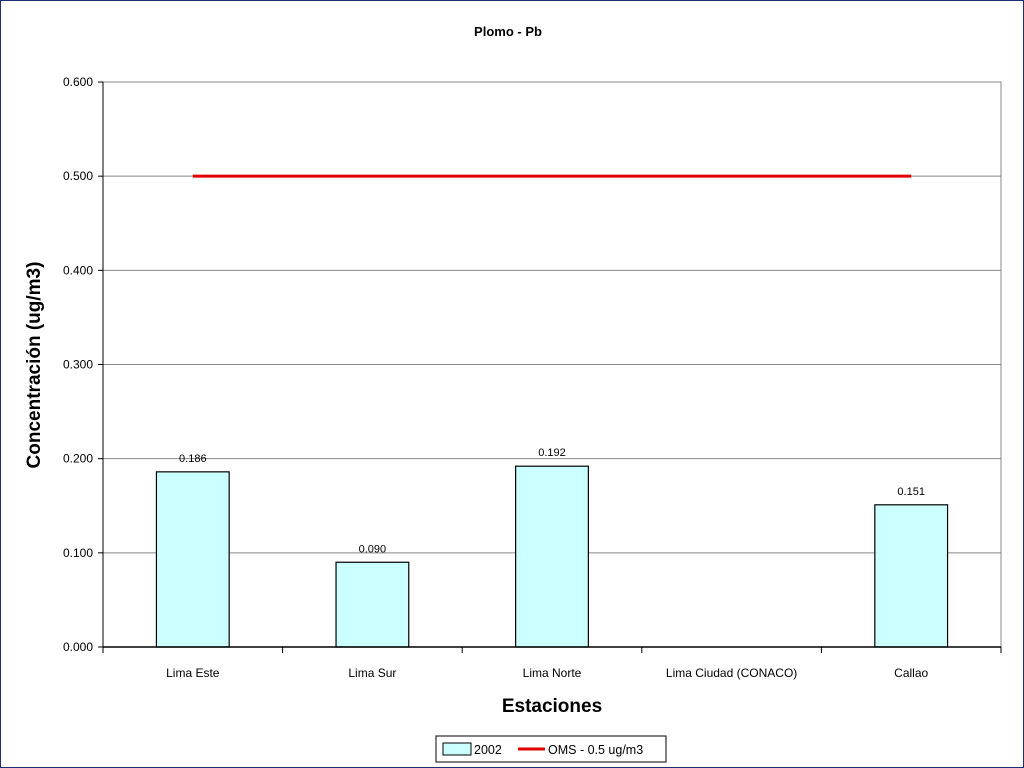 Image resolution: width=1024 pixels, height=768 pixels. Describe the element at coordinates (78, 176) in the screenshot. I see `y-tick-label: 0.500` at that location.